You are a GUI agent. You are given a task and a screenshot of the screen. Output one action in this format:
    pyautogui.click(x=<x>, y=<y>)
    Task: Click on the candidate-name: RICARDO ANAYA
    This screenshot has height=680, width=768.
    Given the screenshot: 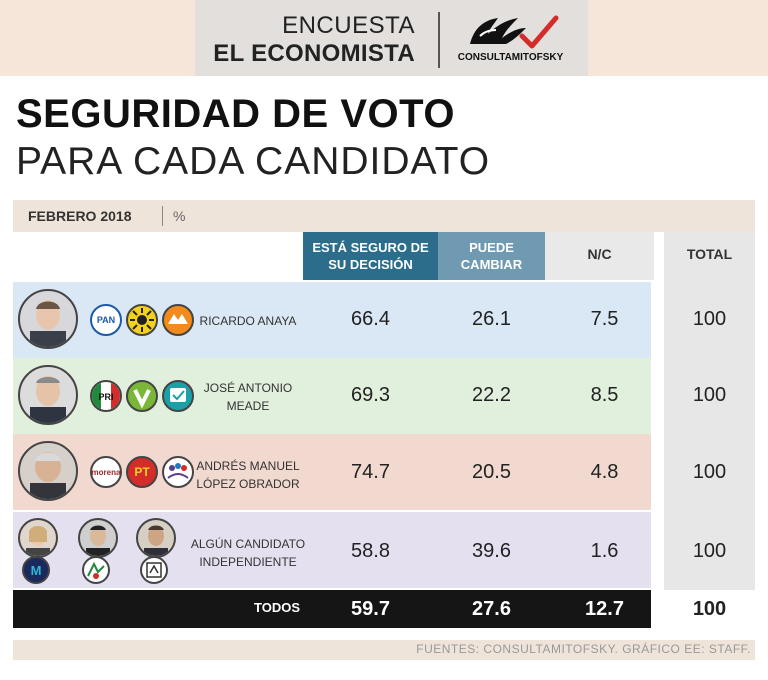 What is the action you would take?
    pyautogui.click(x=248, y=321)
    